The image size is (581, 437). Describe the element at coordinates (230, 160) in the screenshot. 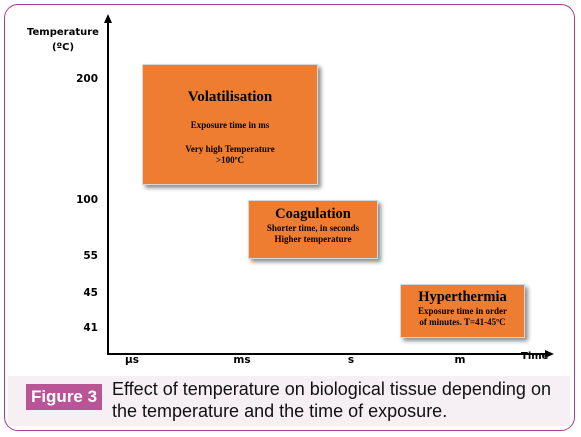

I see `volatilisation-threshold-text: >100ºC` at that location.